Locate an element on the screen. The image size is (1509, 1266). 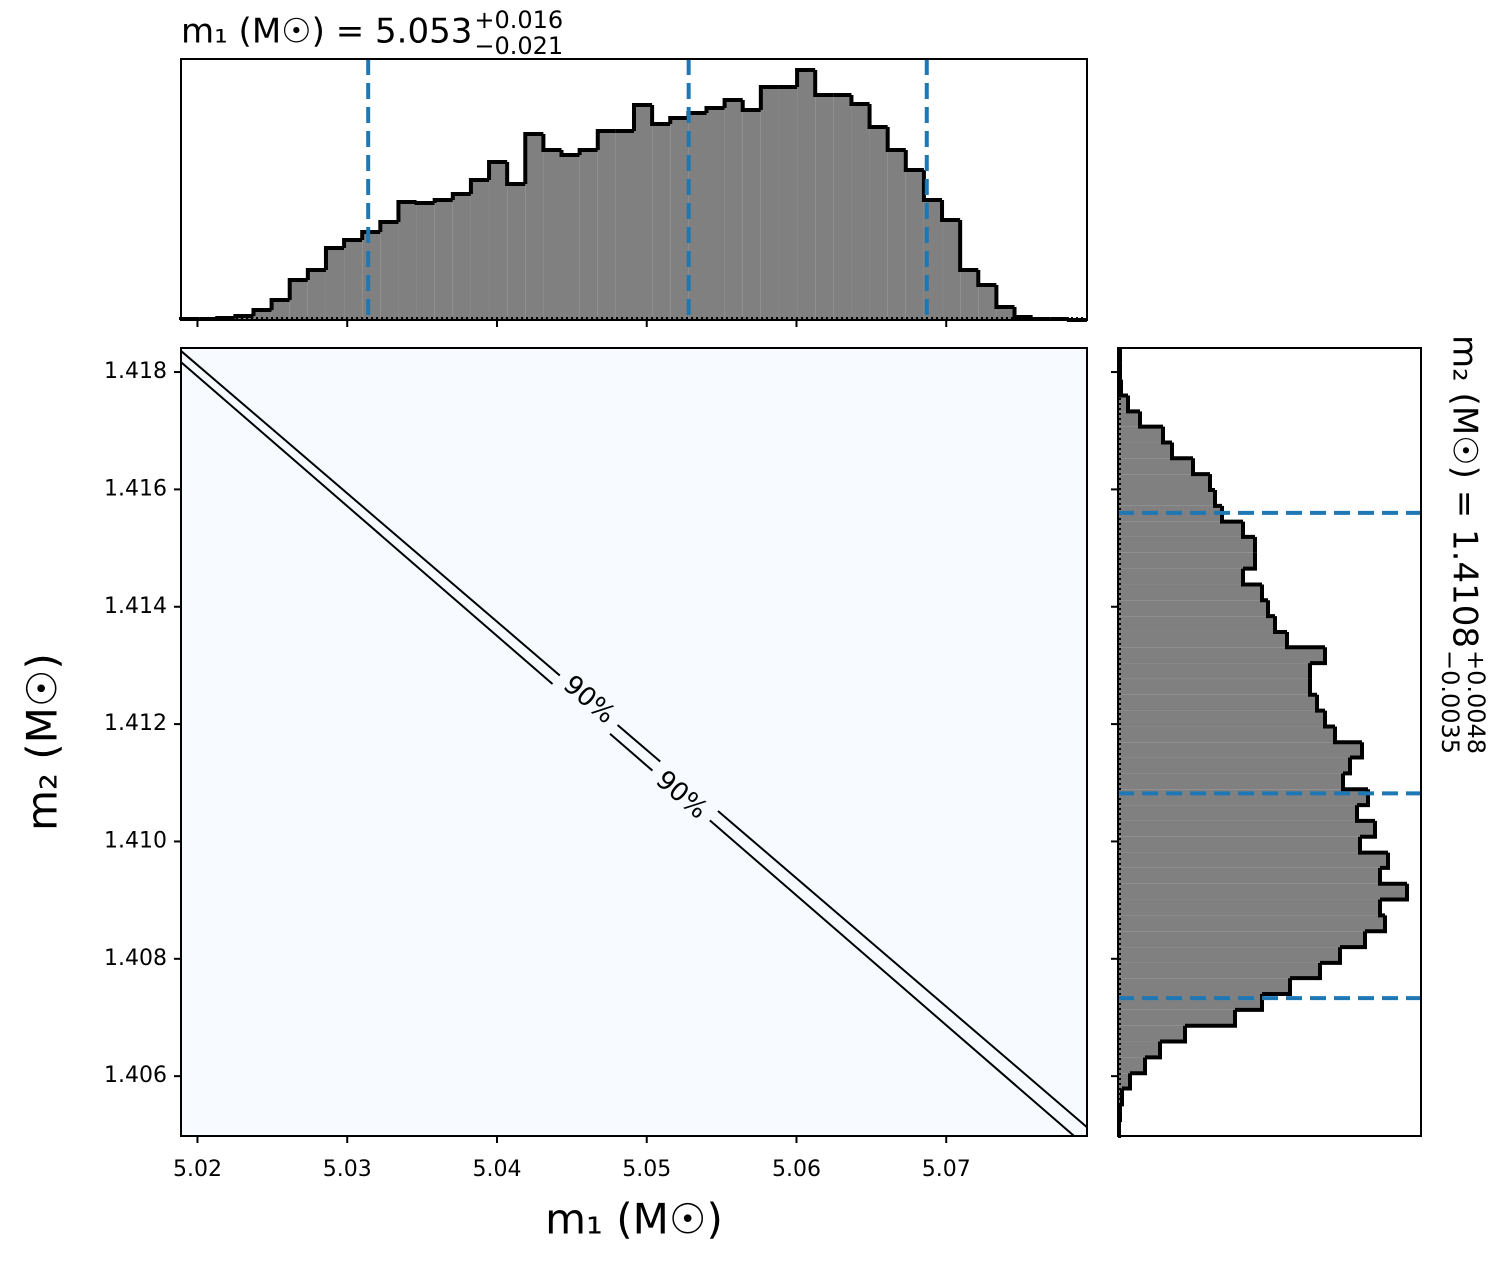
title-subscript: −0.021 is located at coordinates (518, 46).